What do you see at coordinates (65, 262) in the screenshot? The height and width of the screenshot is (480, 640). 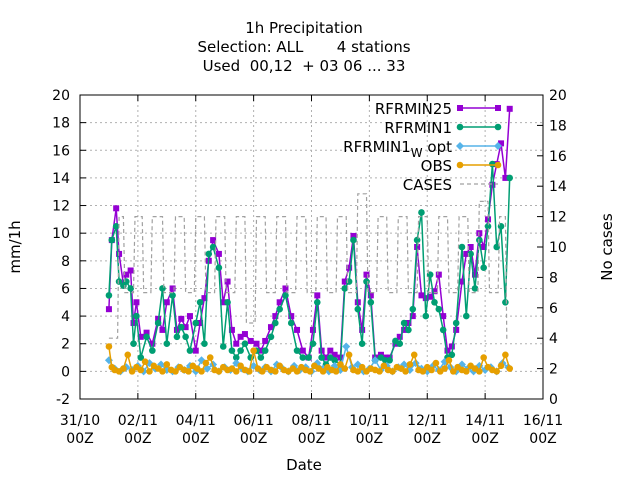 I see `y-tick-label: 8` at bounding box center [65, 262].